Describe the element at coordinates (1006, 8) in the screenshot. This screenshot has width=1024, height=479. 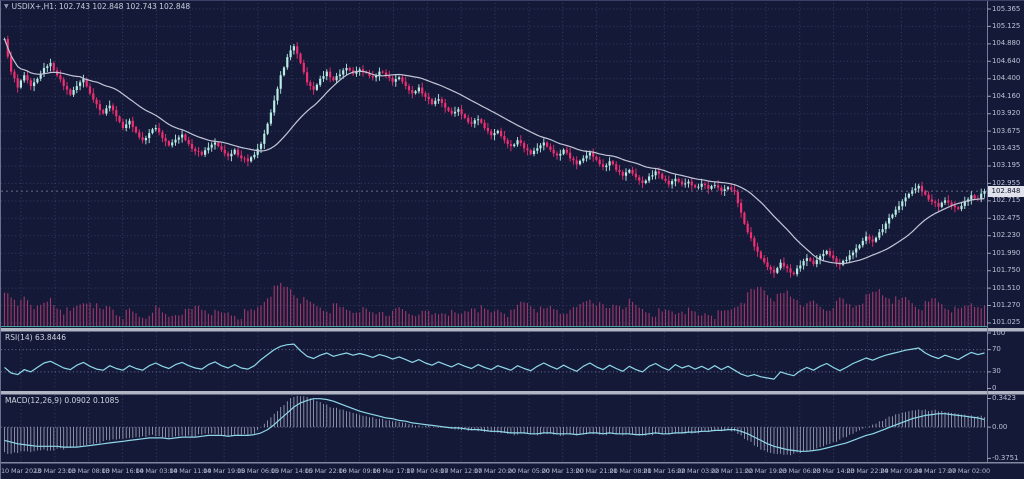
I see `price-tick-label: 105.365` at that location.